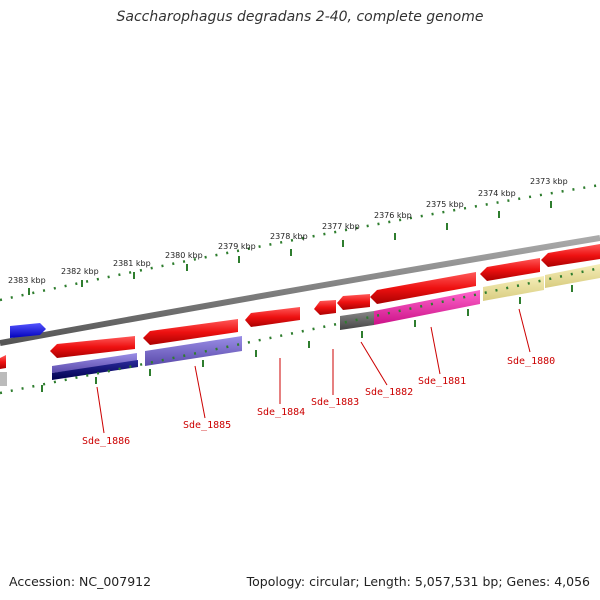  Describe the element at coordinates (335, 402) in the screenshot. I see `gene-label-sde-1883: Sde_1883` at that location.